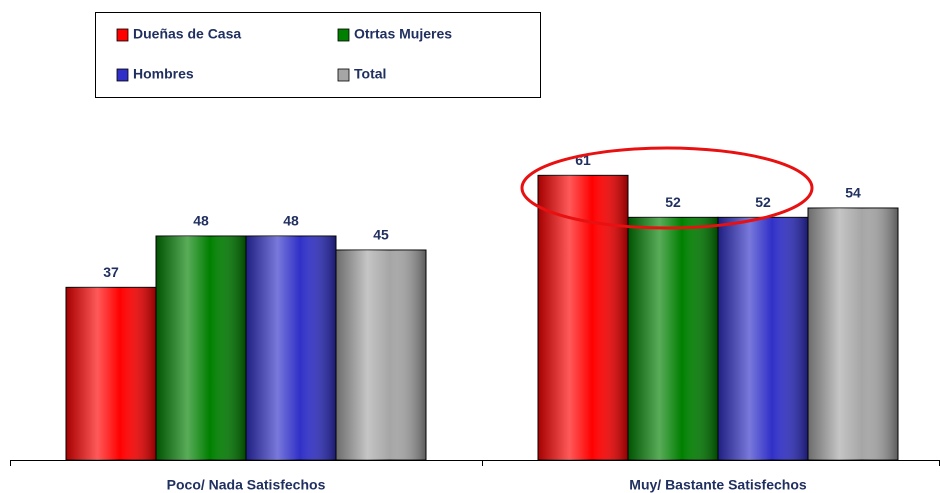 Image resolution: width=940 pixels, height=493 pixels. Describe the element at coordinates (163, 74) in the screenshot. I see `legend-label: Hombres` at that location.